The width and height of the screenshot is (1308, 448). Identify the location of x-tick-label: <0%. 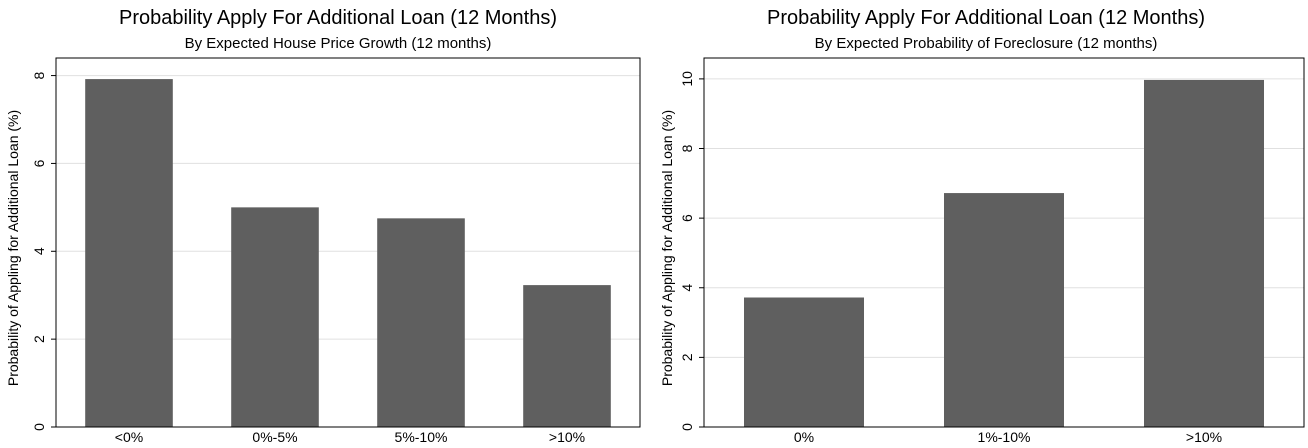
(129, 437).